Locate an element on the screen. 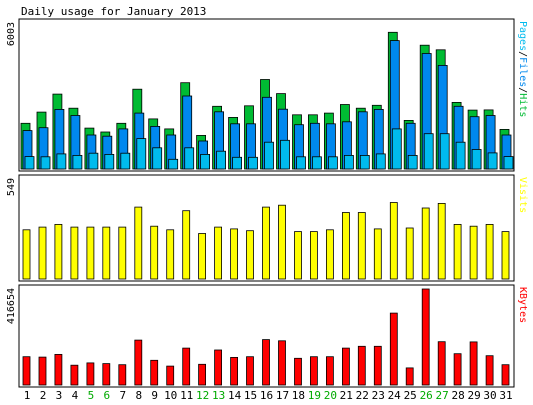 The height and width of the screenshot is (405, 533). day-label: 25 is located at coordinates (410, 395).